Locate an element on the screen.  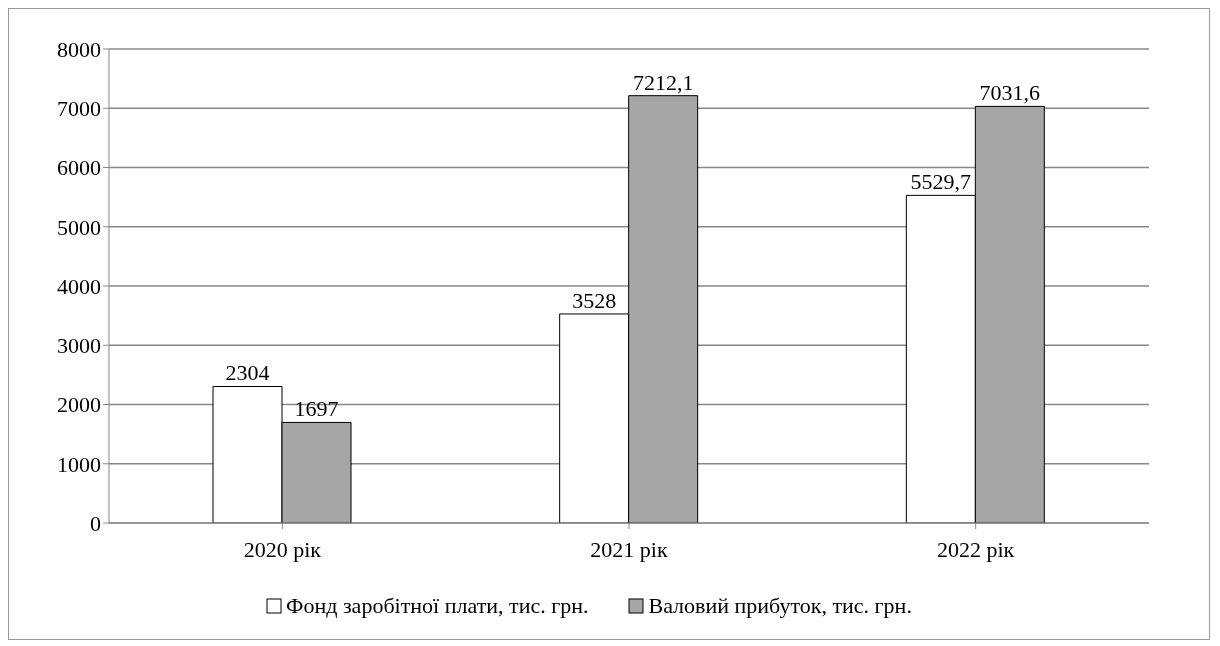
y-tick-label: 6000 is located at coordinates (79, 168).